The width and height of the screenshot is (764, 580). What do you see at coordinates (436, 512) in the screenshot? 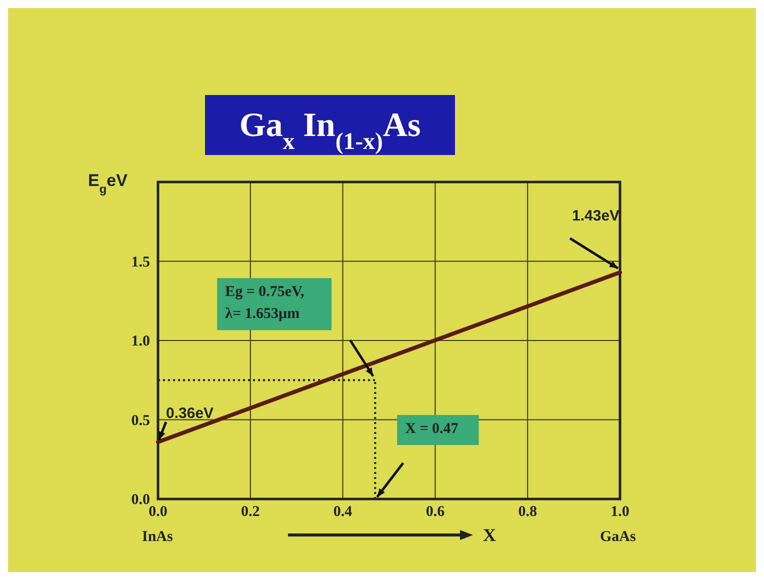
I see `x-tick-label: 0.6` at bounding box center [436, 512].